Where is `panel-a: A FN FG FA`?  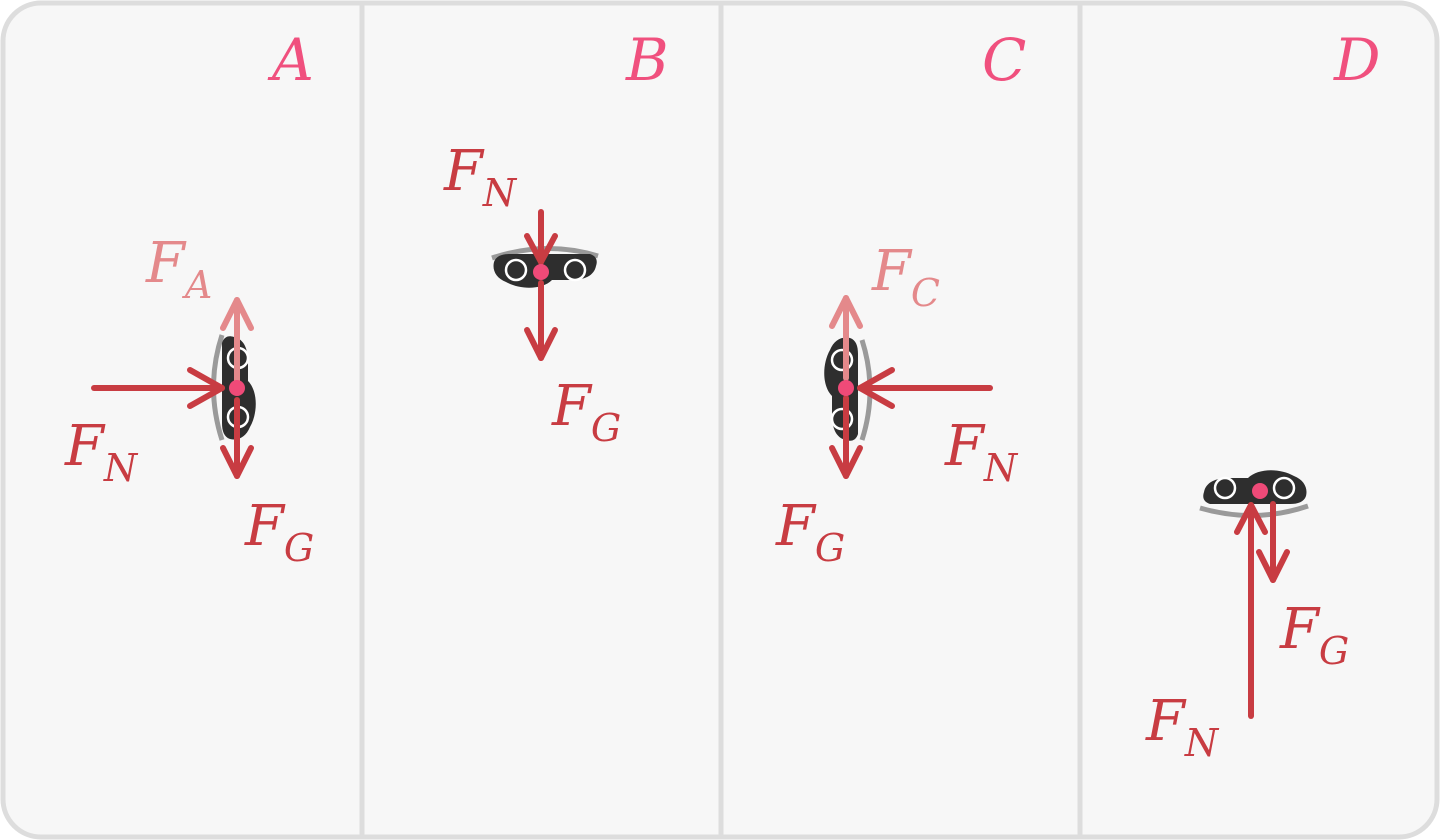
panel-a: A FN FG FA is located at coordinates (189, 298).